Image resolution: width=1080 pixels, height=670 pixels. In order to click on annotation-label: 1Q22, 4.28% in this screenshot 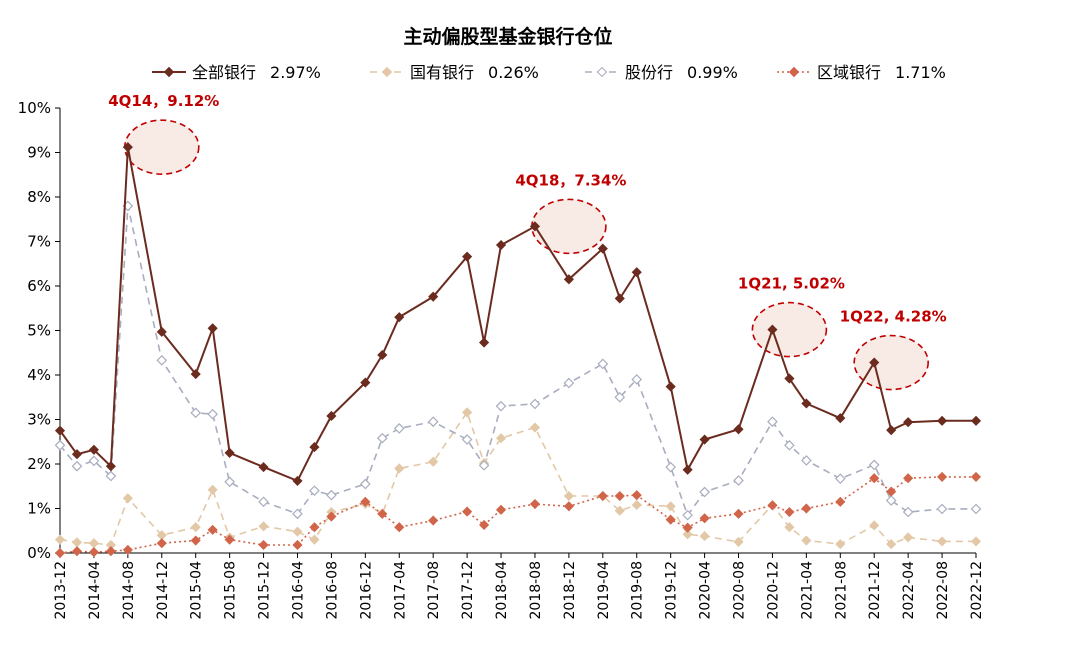, I will do `click(893, 317)`.